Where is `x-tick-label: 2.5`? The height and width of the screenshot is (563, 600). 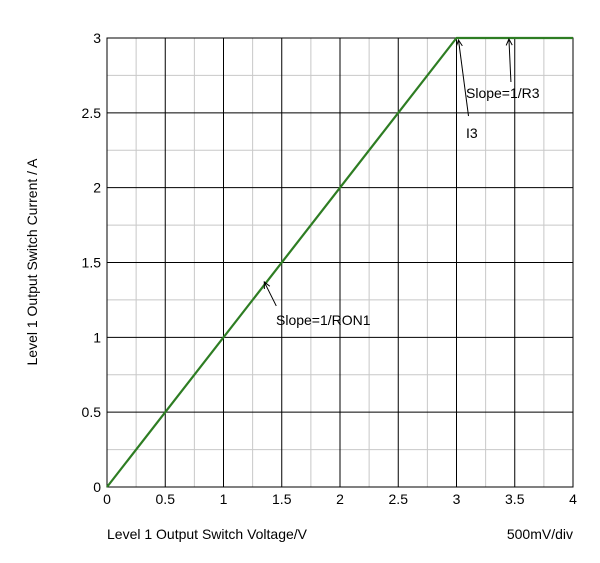
x-tick-label: 2.5 is located at coordinates (399, 499).